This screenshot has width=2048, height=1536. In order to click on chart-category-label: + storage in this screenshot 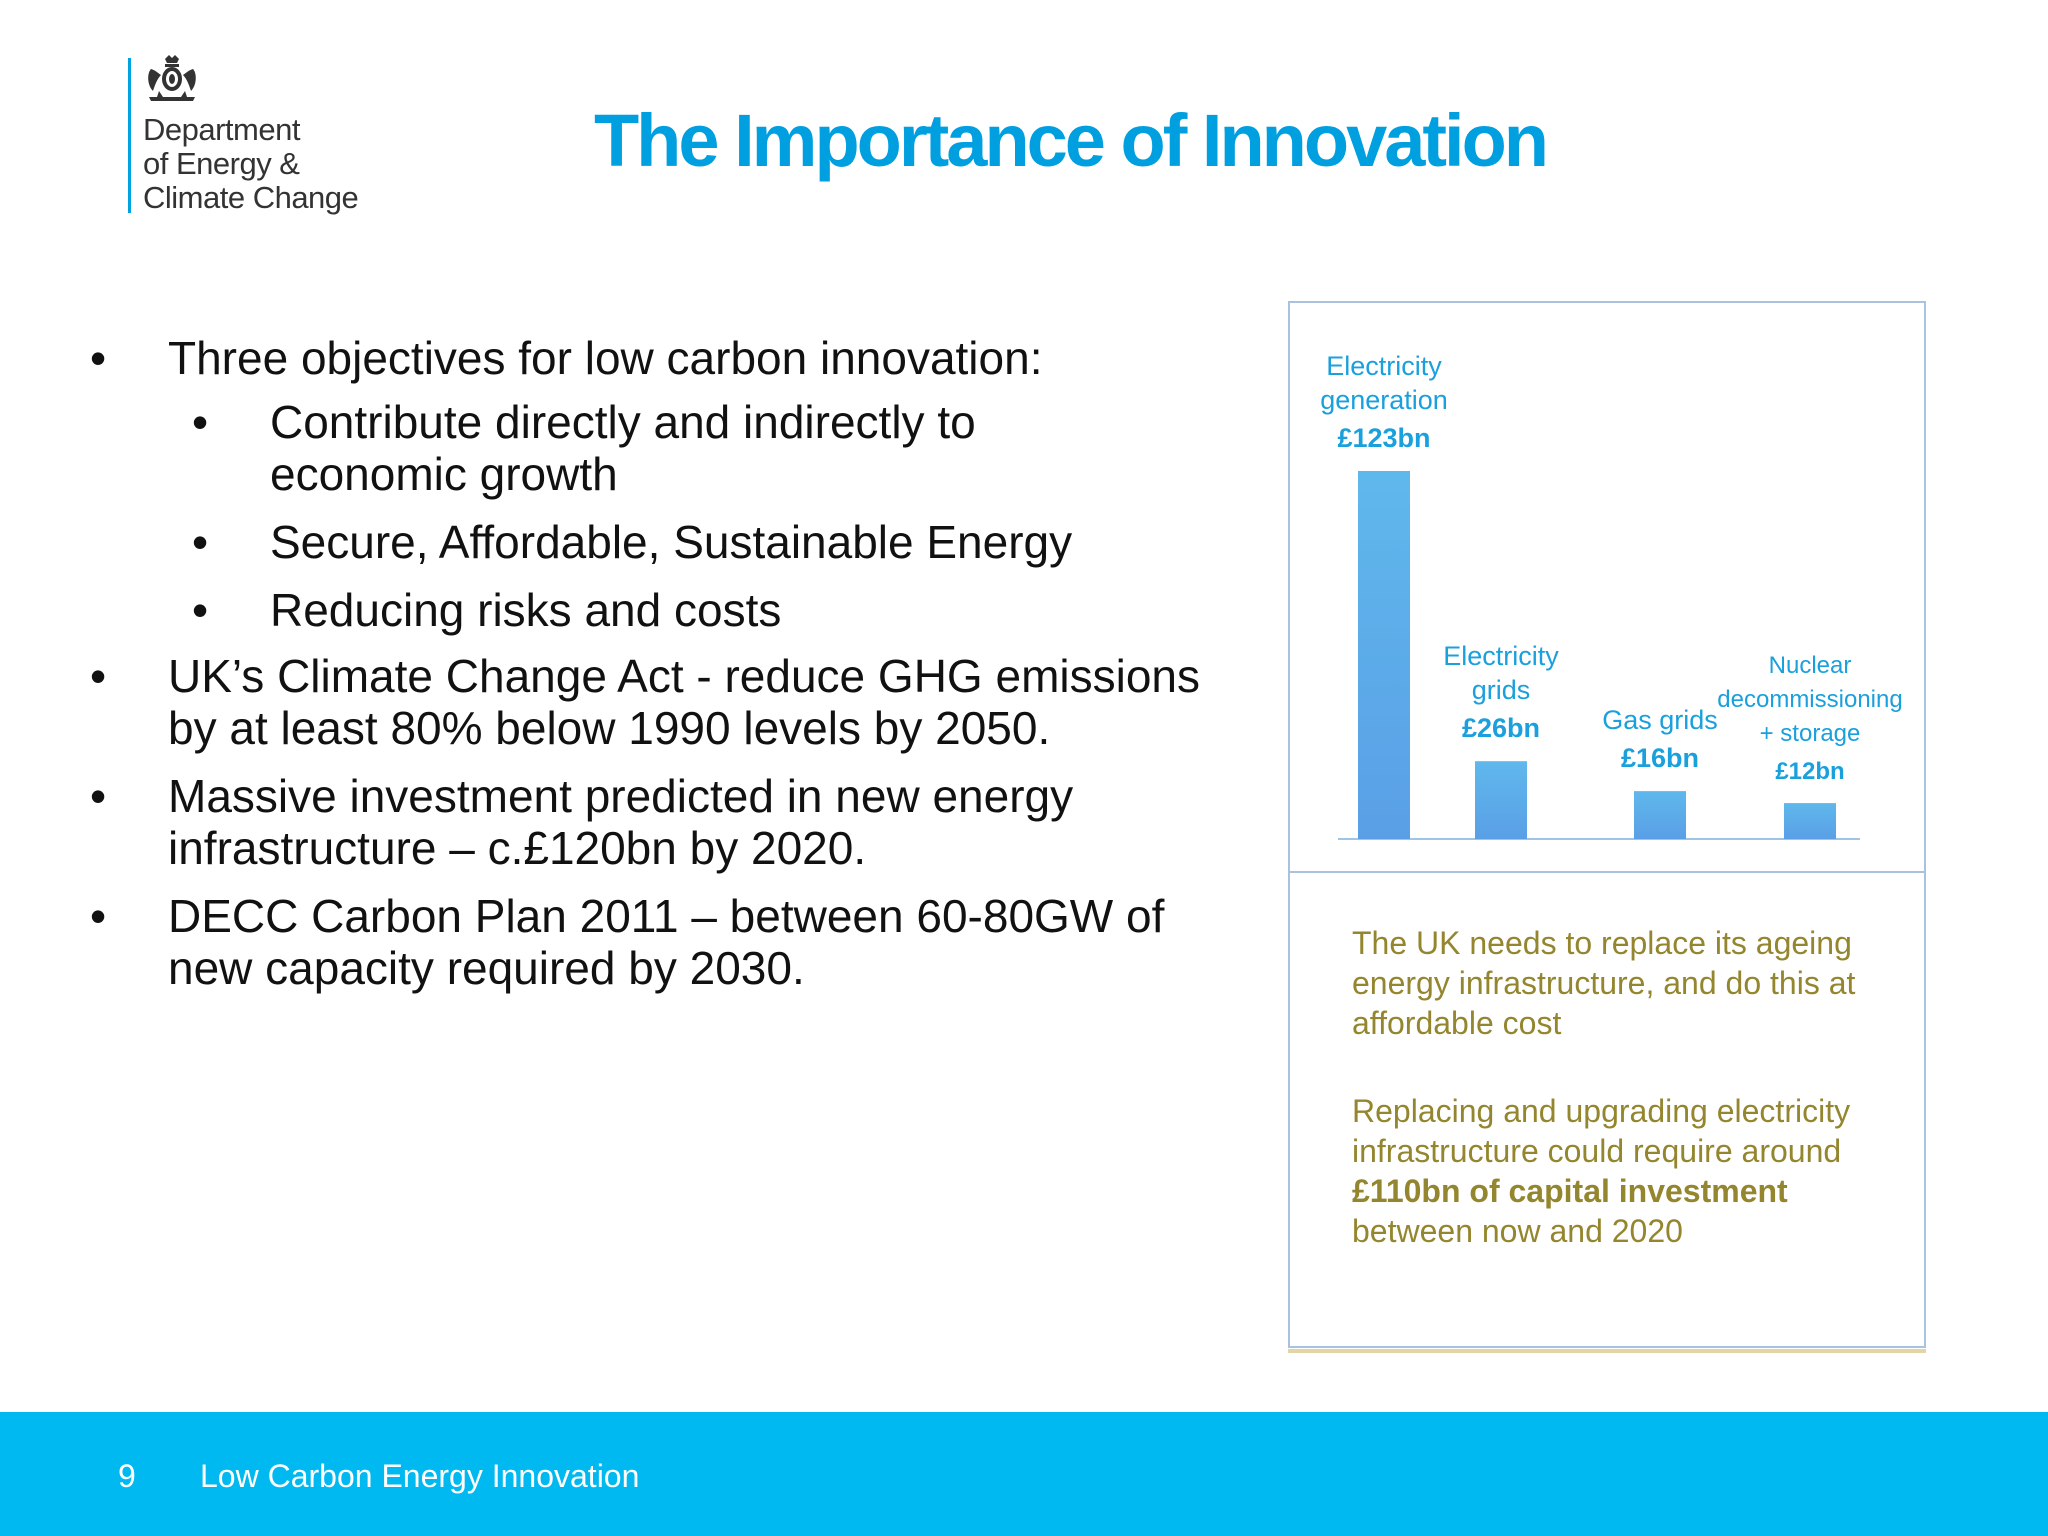, I will do `click(1810, 733)`.